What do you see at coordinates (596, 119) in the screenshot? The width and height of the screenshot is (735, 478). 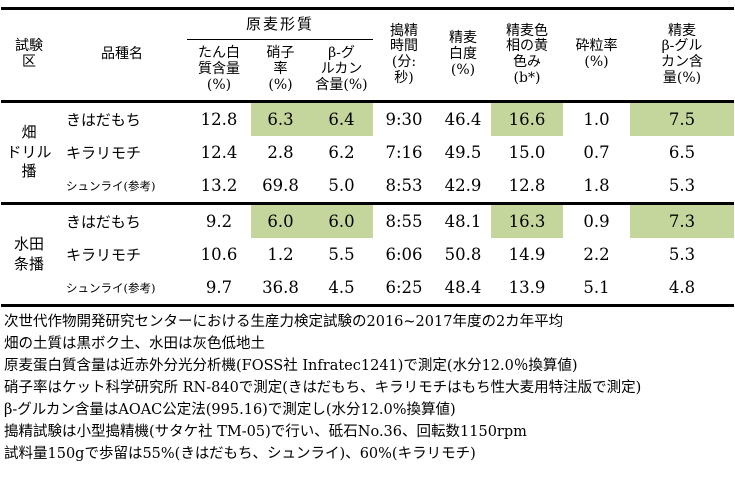 I see `data-cell: 1.0` at bounding box center [596, 119].